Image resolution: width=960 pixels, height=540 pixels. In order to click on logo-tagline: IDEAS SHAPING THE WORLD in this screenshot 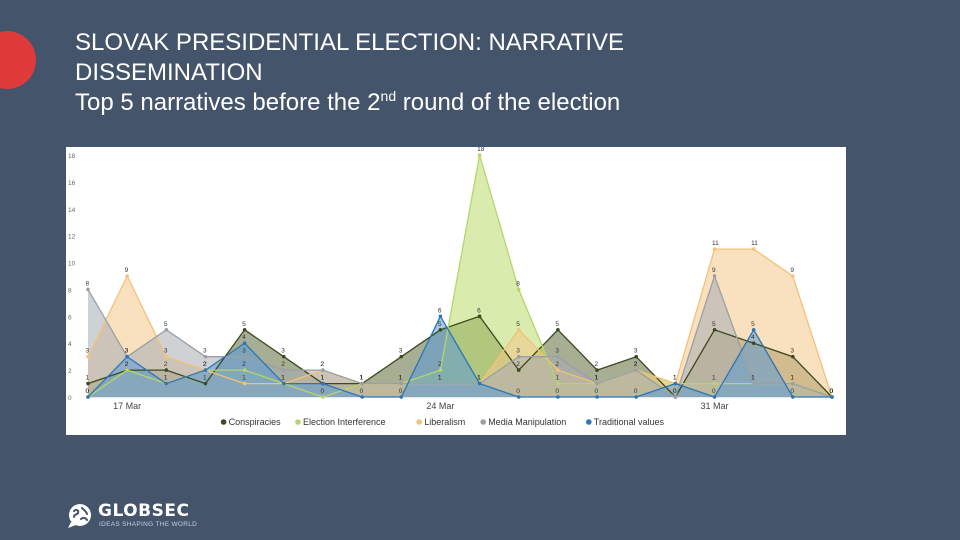, I will do `click(148, 524)`.